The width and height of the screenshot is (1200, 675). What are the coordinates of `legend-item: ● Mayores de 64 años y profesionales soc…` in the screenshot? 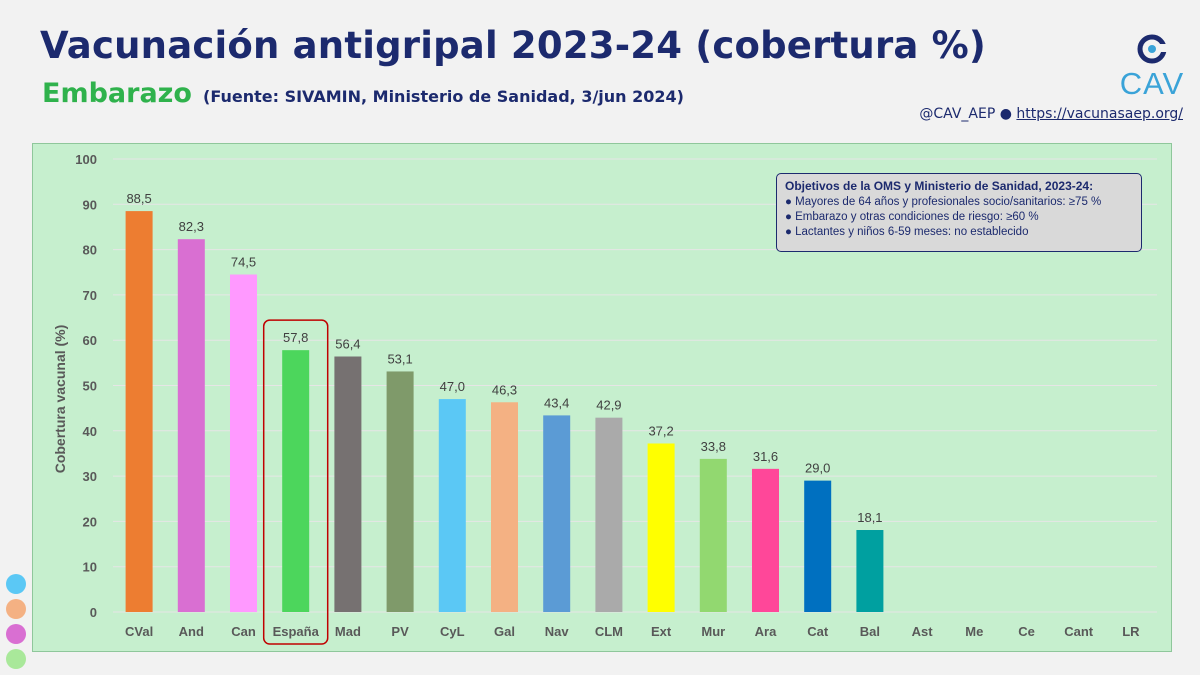 It's located at (943, 202).